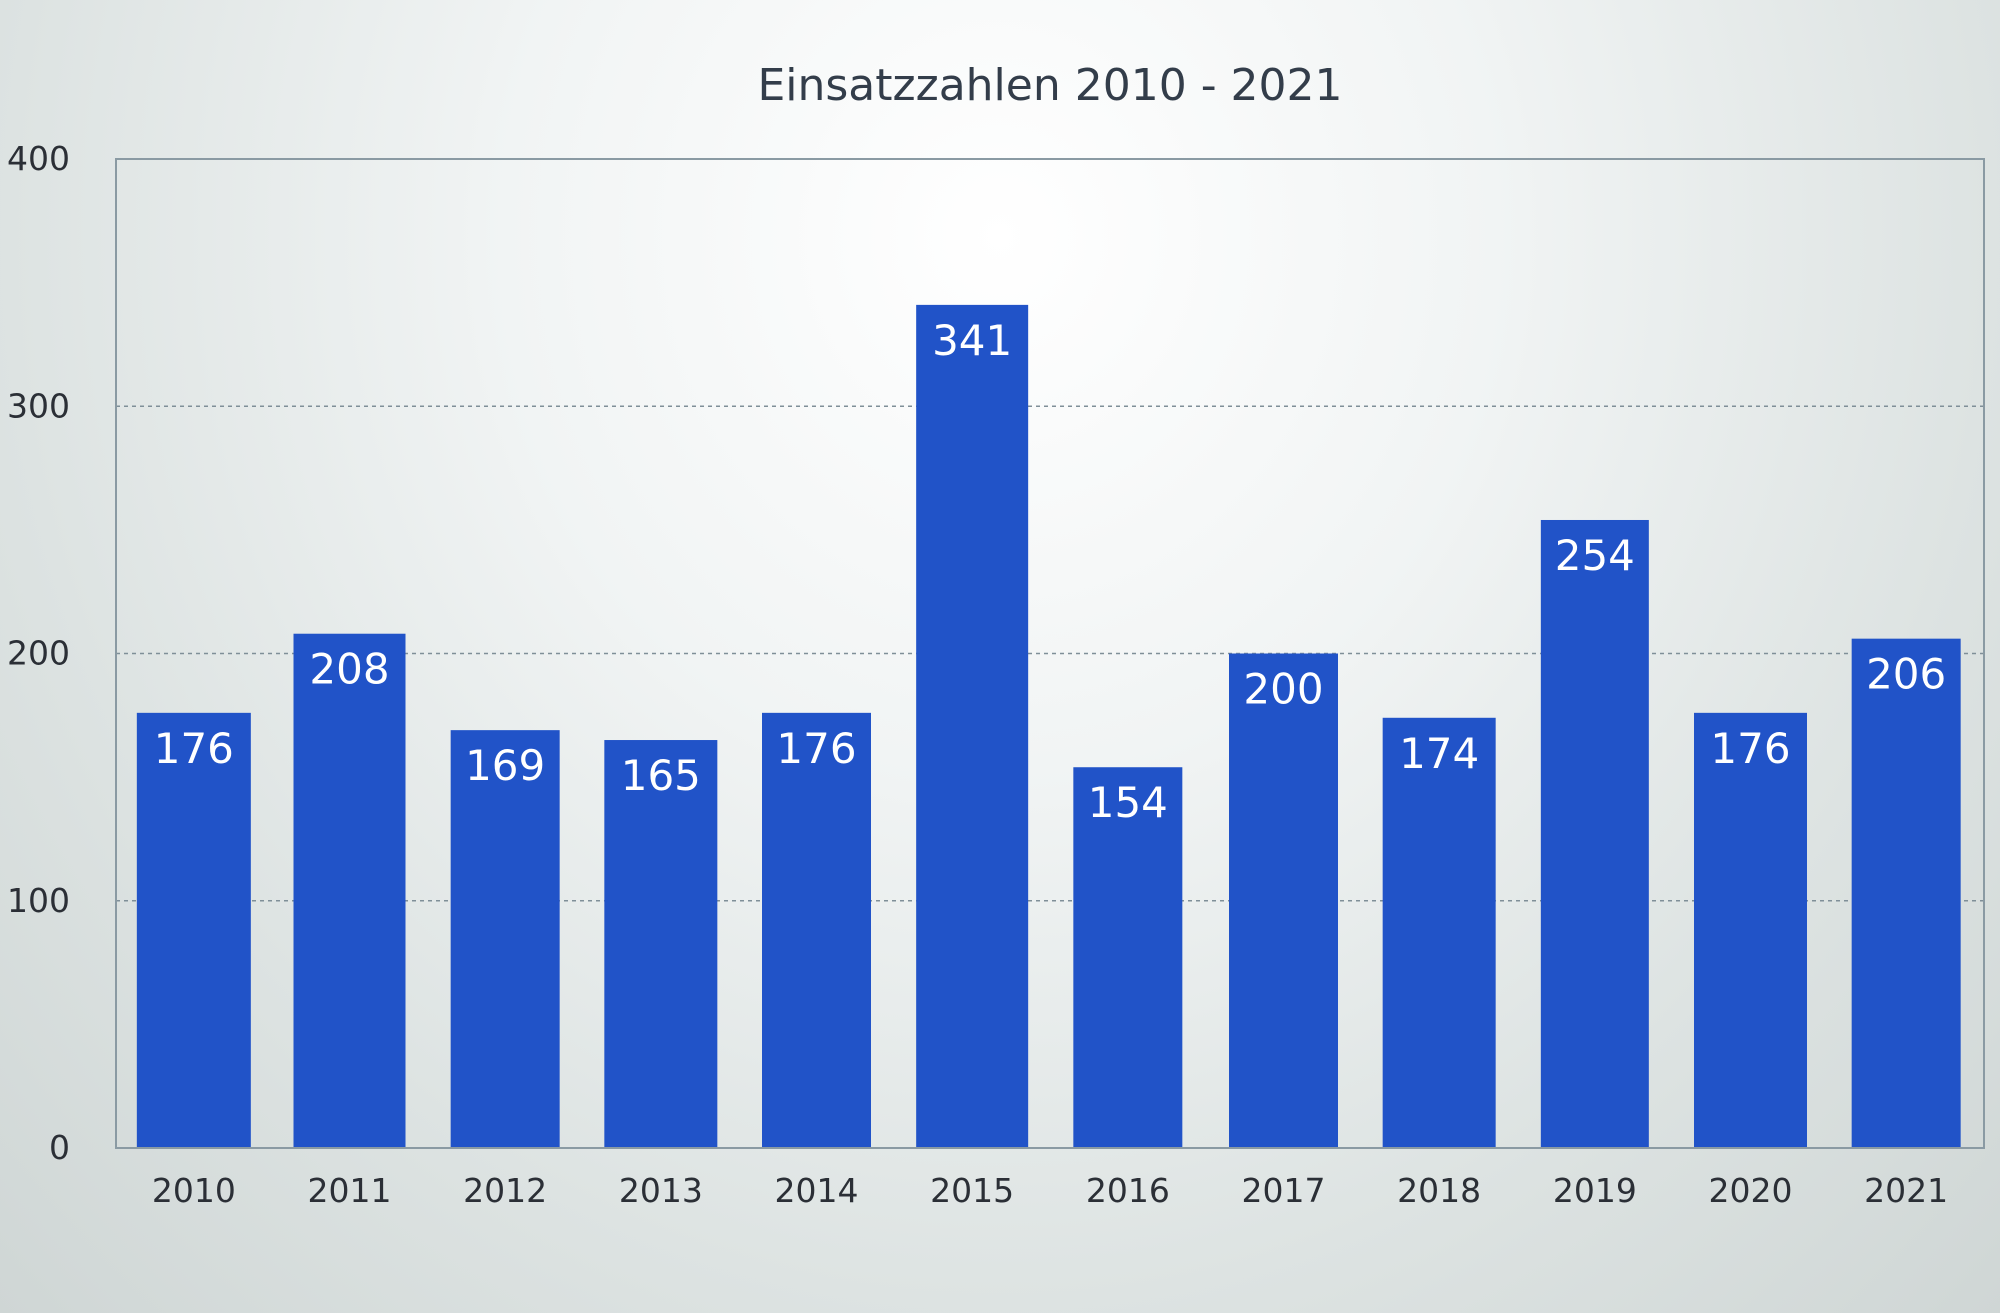 The width and height of the screenshot is (2000, 1313). Describe the element at coordinates (816, 748) in the screenshot. I see `data-label-2014: 176` at that location.